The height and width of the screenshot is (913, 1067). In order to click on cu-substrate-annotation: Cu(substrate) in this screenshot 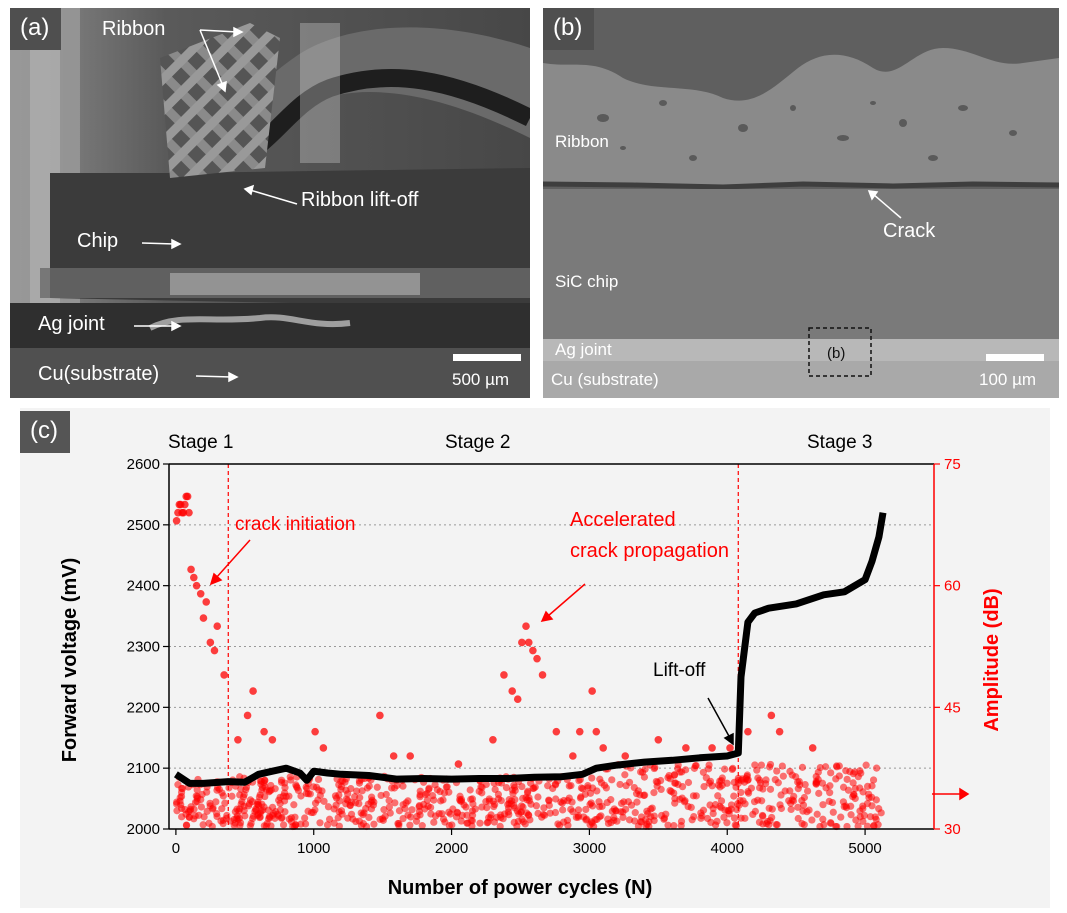, I will do `click(99, 374)`.